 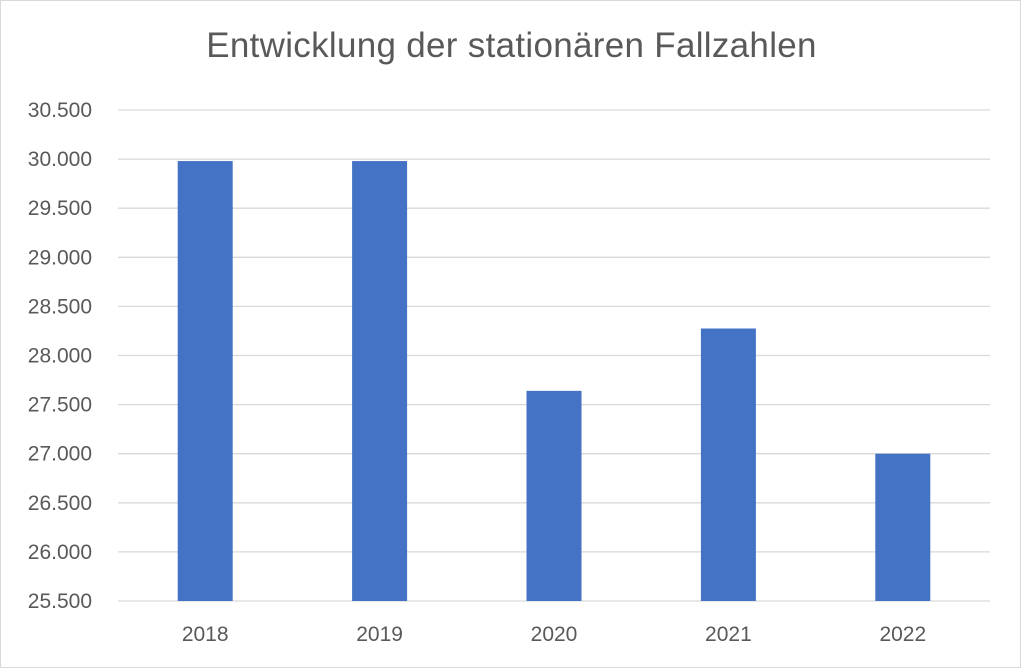 I want to click on x-tick-label: 2021, so click(x=728, y=634).